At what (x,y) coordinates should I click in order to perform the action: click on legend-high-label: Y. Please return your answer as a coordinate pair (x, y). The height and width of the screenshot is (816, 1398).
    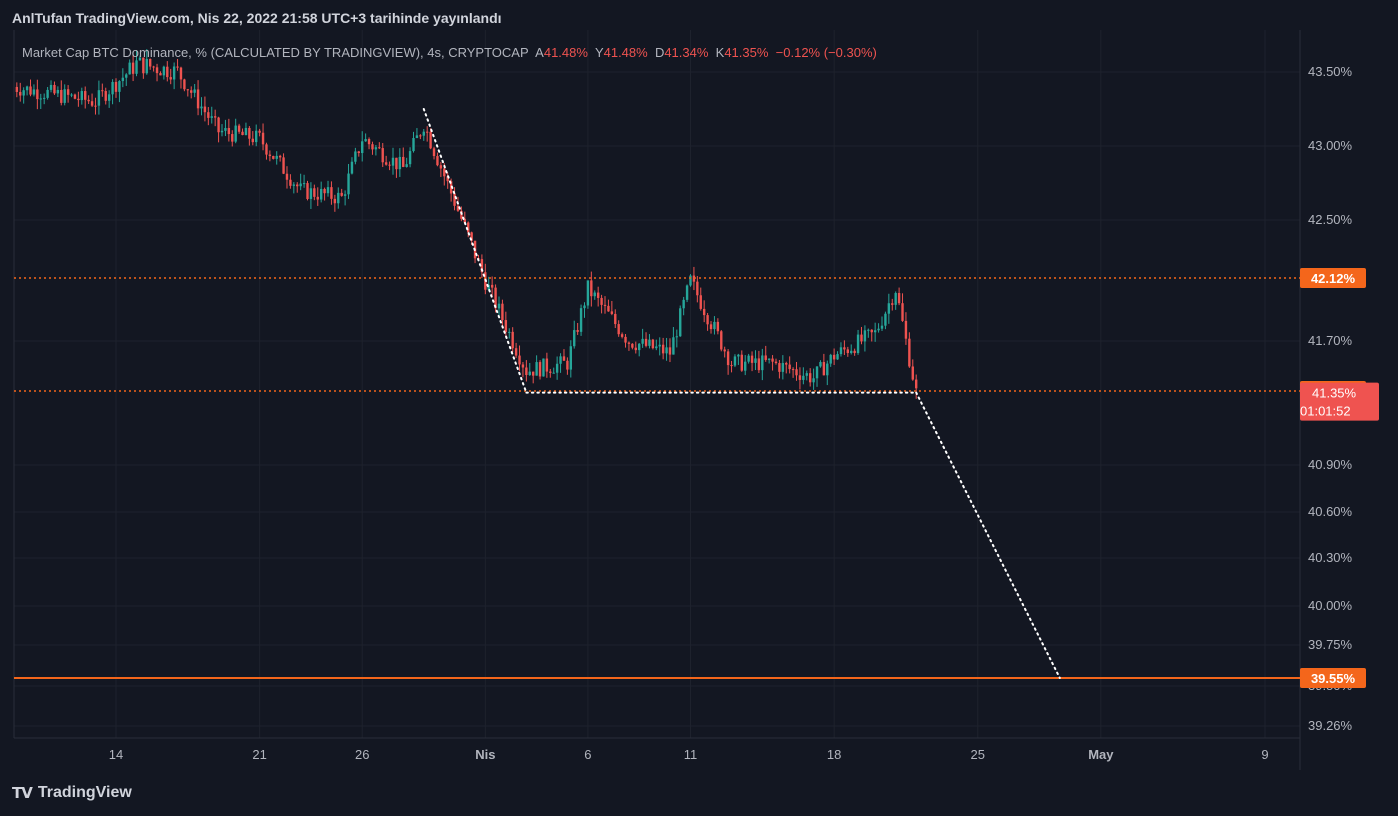
    Looking at the image, I should click on (599, 52).